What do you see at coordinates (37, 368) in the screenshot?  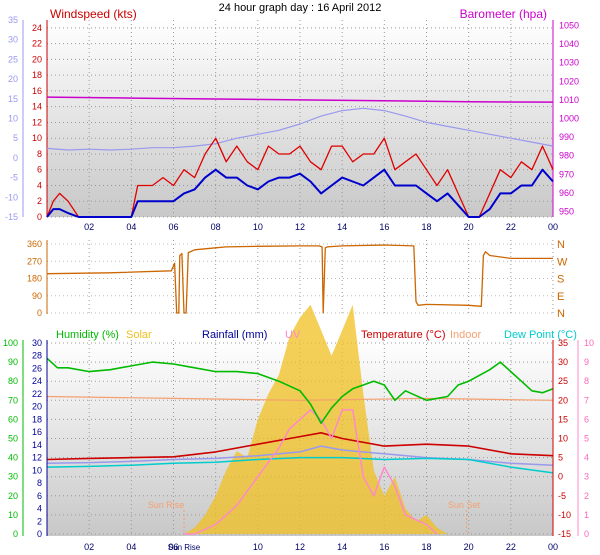 I see `rainfall-tick-label: 26` at bounding box center [37, 368].